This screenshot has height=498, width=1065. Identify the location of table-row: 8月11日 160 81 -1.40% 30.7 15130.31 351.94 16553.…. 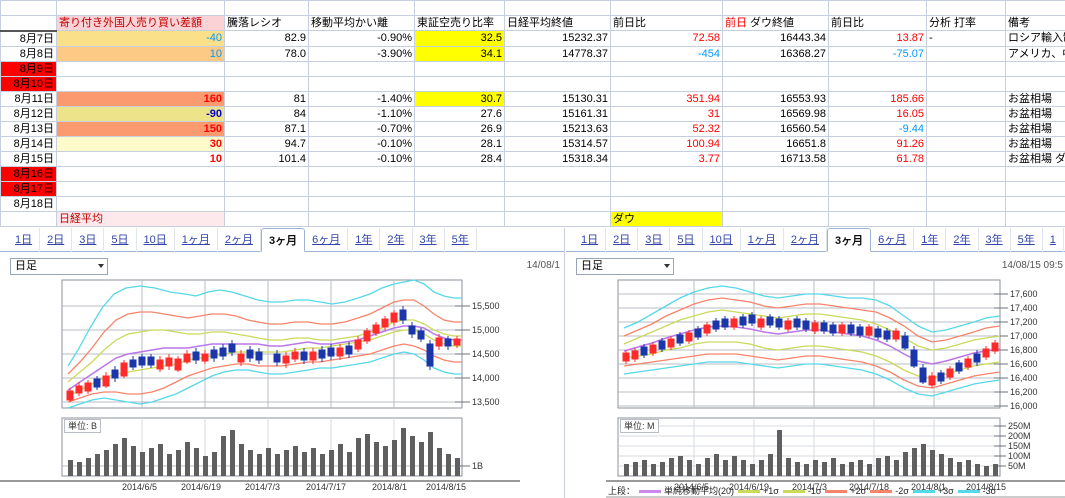
(532, 98).